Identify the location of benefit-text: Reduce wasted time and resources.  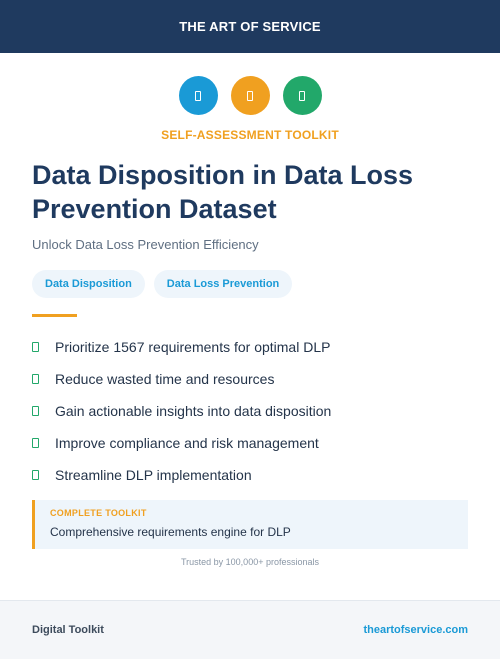
(165, 379).